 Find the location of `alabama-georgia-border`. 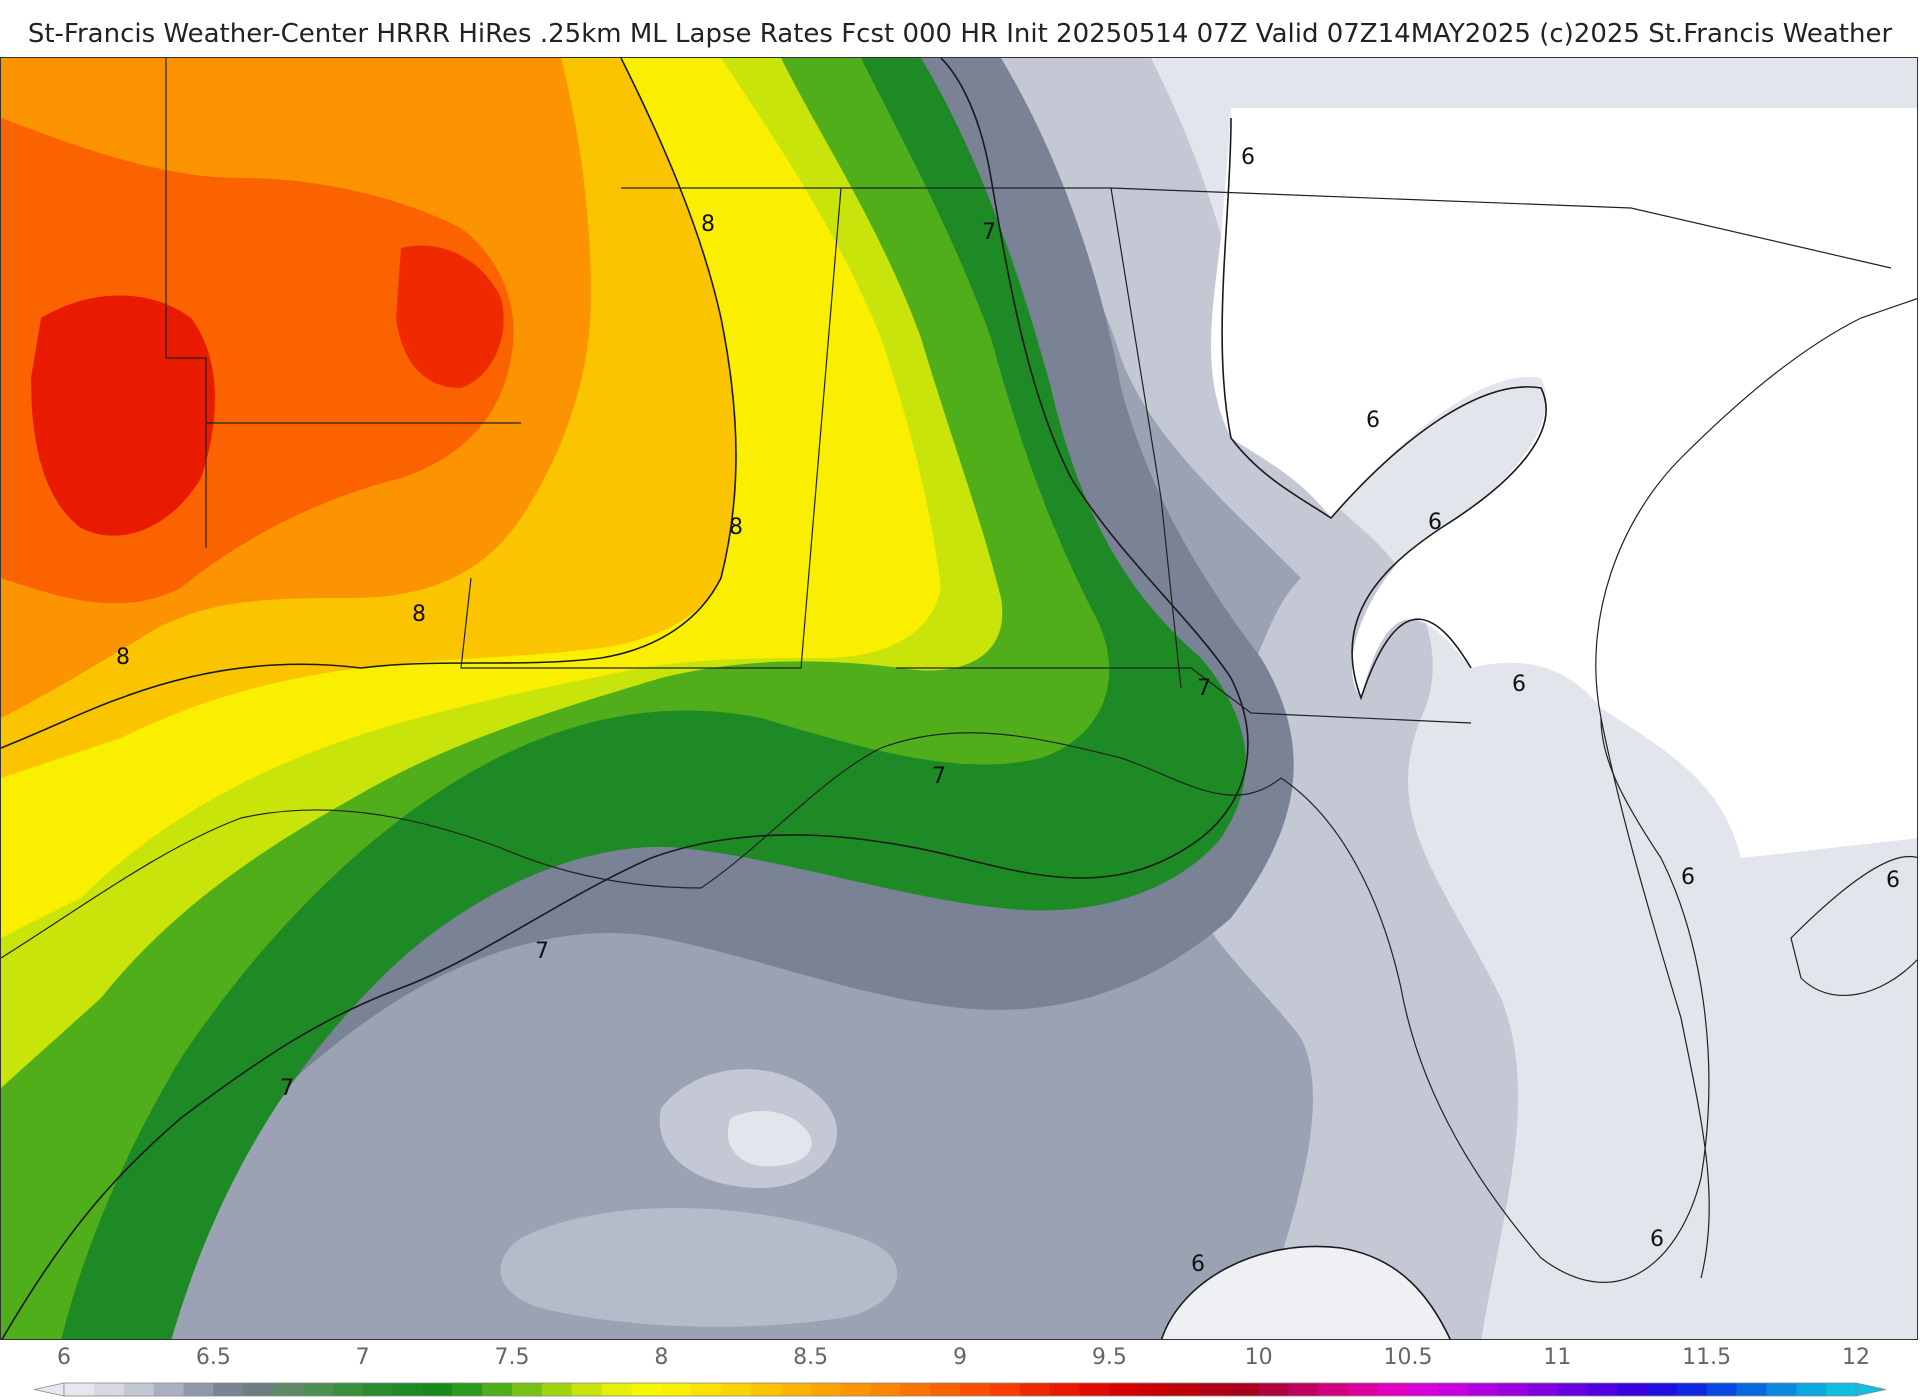

alabama-georgia-border is located at coordinates (1011, 438).